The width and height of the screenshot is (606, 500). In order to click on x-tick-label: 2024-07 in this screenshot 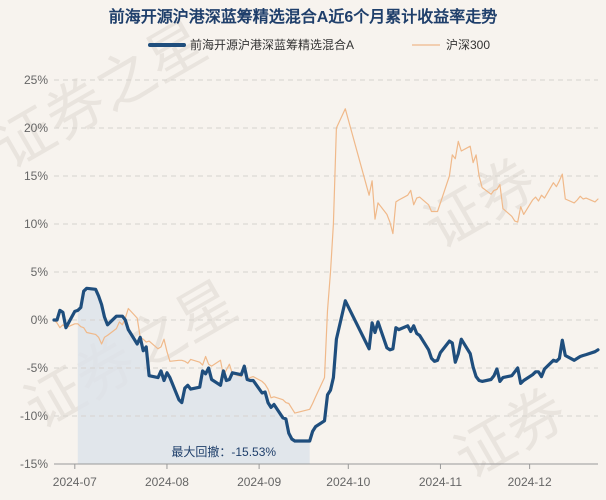, I will do `click(75, 482)`.